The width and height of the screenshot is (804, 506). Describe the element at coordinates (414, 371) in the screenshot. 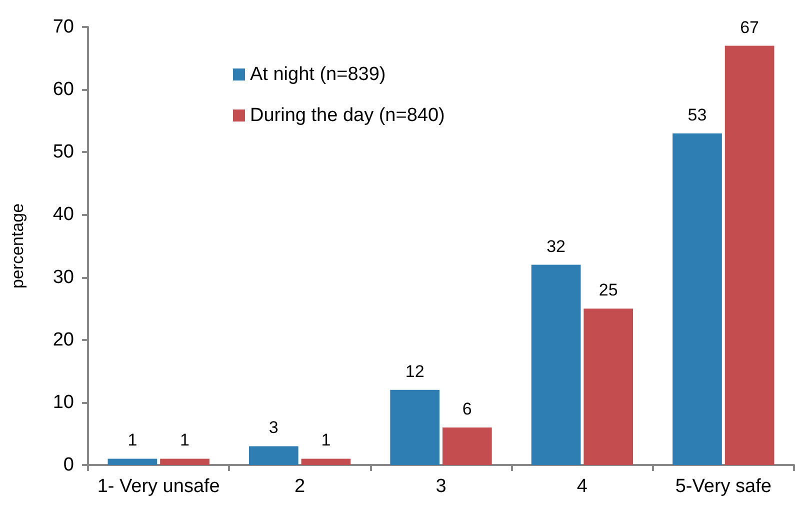

I see `data-label: 12` at that location.